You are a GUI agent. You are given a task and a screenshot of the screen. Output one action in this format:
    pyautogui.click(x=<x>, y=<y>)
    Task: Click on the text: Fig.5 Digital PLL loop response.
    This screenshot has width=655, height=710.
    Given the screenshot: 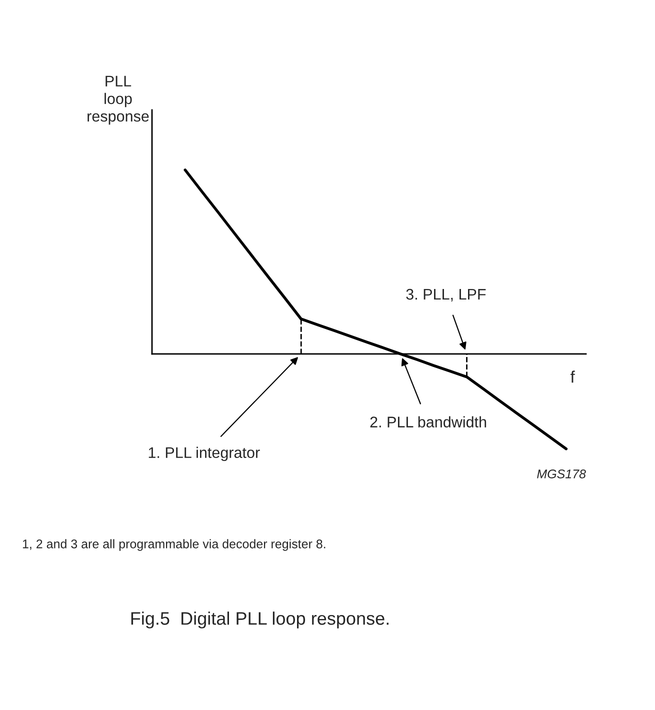 What is the action you would take?
    pyautogui.click(x=259, y=620)
    